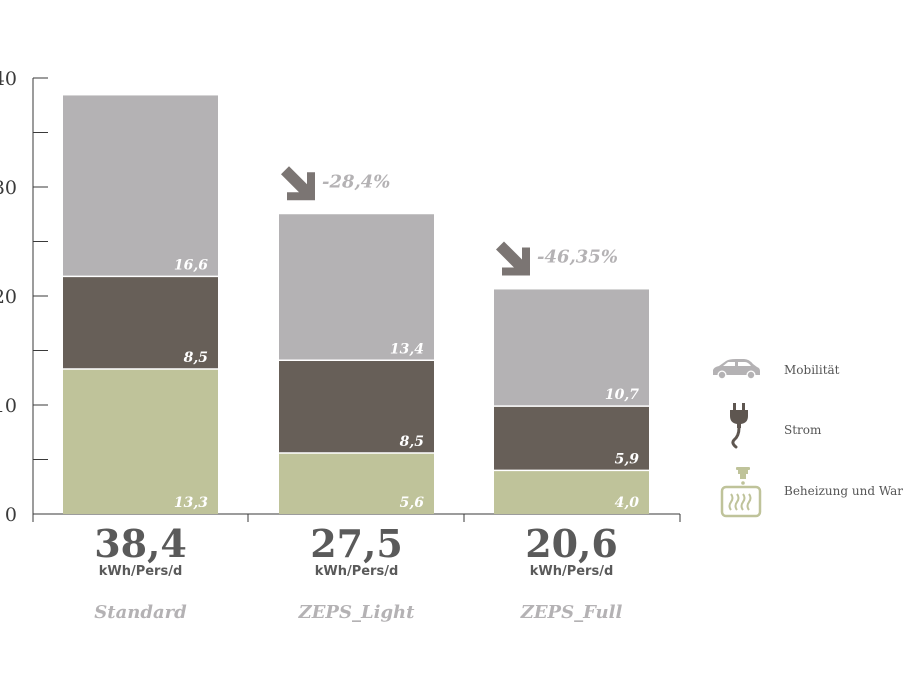 Image resolution: width=903 pixels, height=679 pixels. I want to click on data-label: 16,6, so click(191, 265).